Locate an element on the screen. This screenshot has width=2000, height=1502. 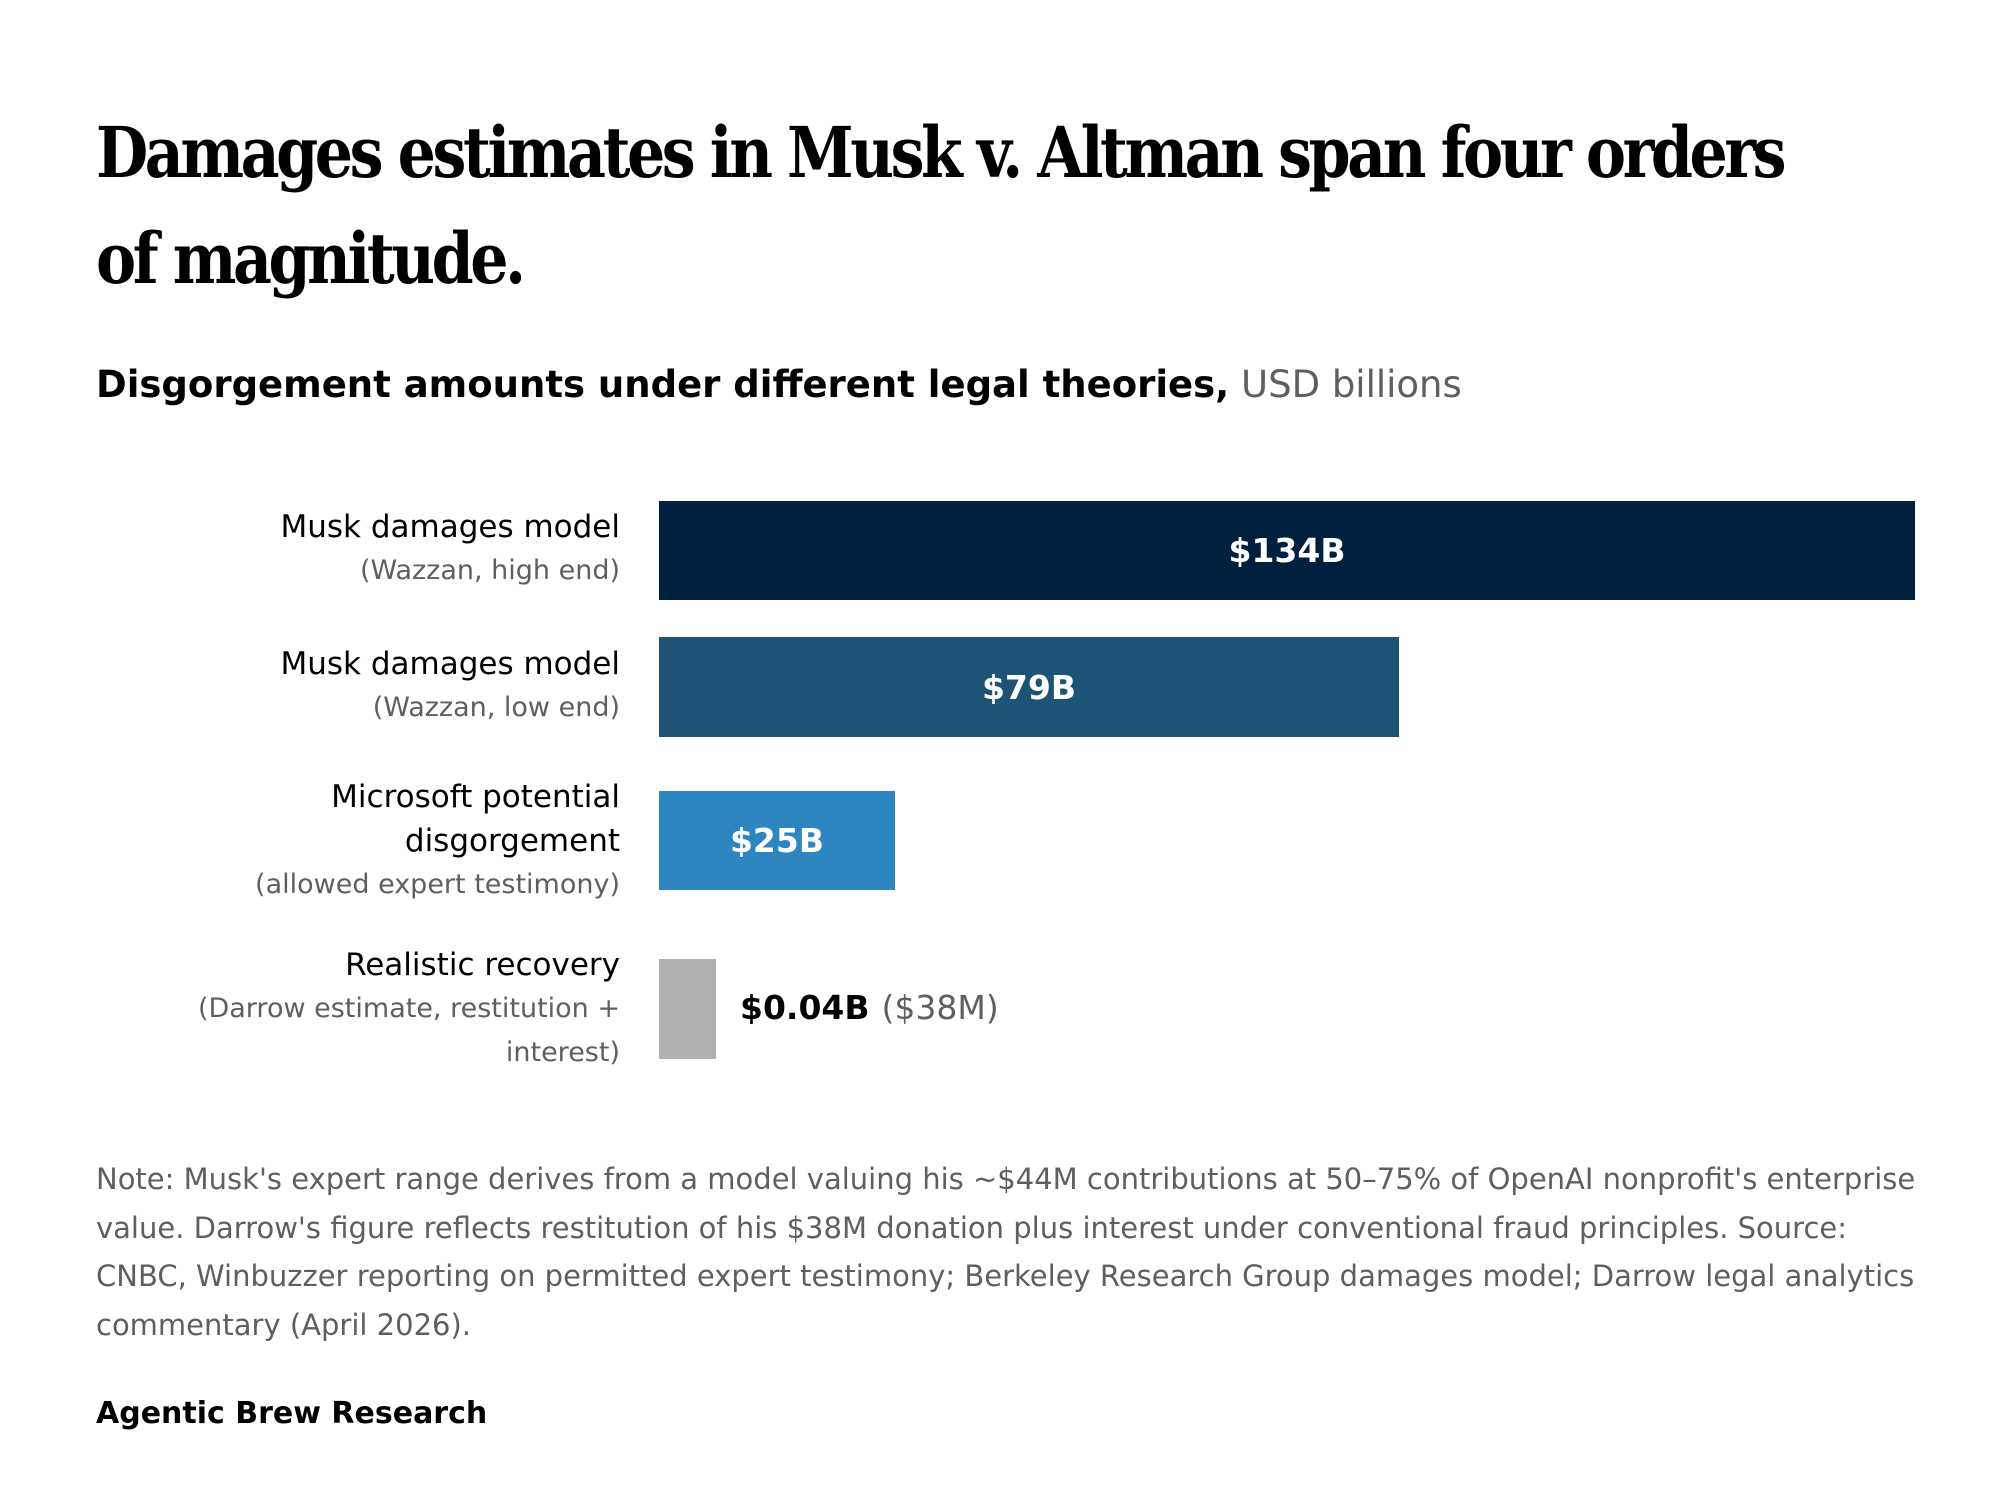
bar-musk-high: $134B is located at coordinates (1287, 550).